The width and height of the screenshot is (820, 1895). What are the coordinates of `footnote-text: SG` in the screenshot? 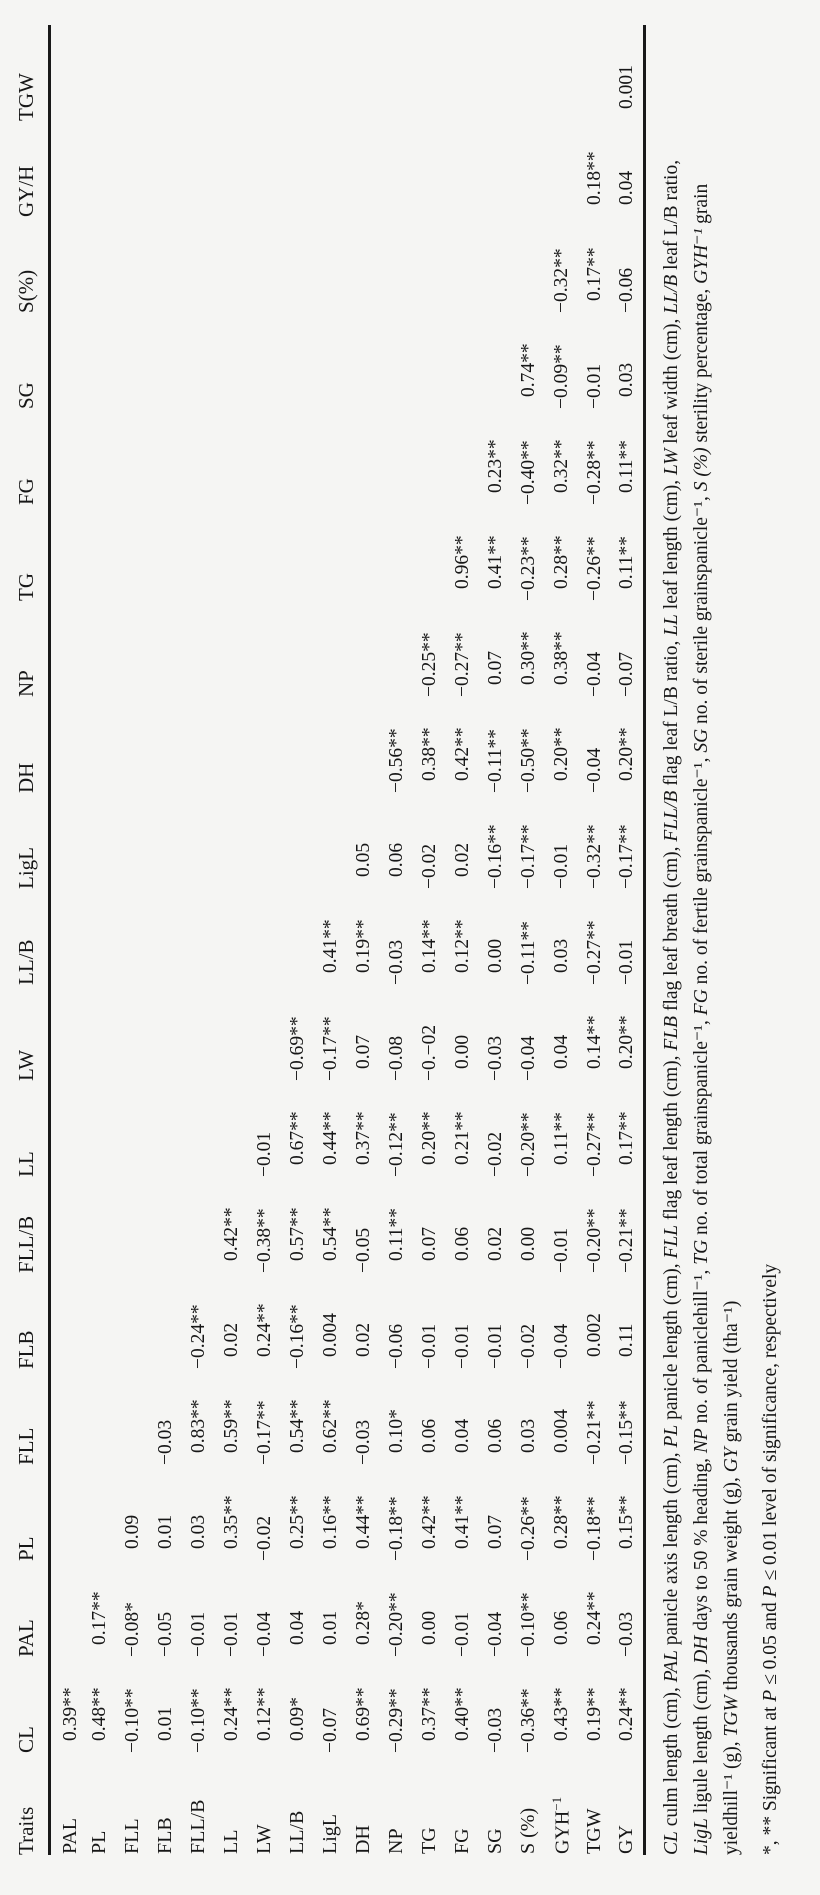 It's located at (701, 740).